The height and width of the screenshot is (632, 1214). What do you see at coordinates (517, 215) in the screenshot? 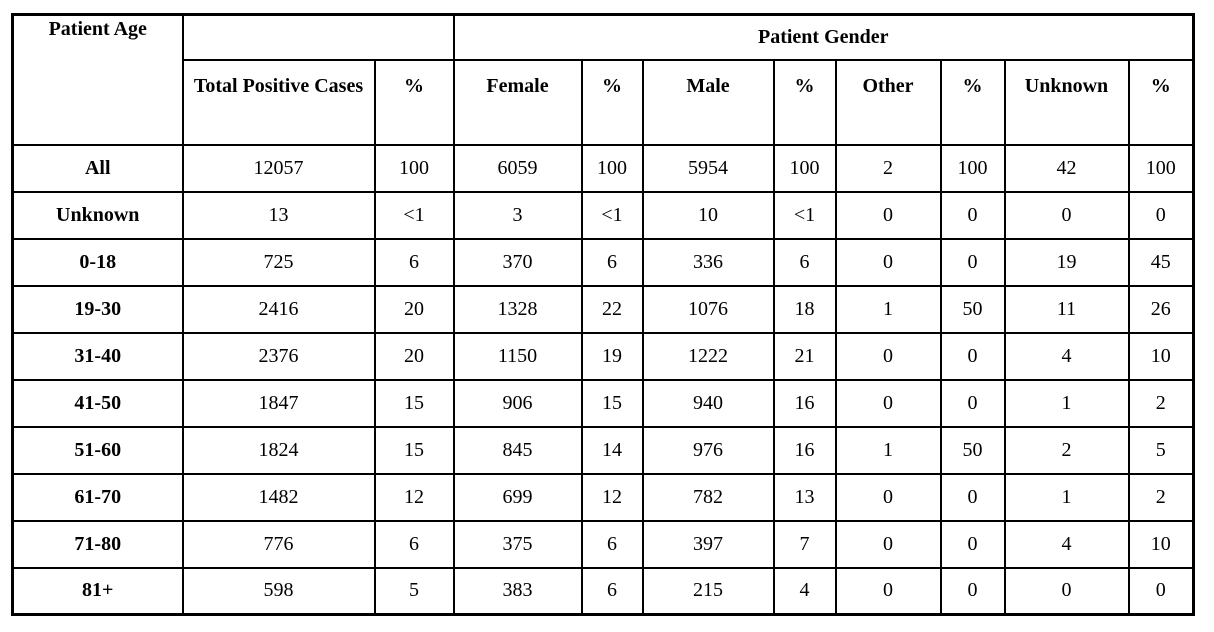
I see `value-cell: 3` at bounding box center [517, 215].